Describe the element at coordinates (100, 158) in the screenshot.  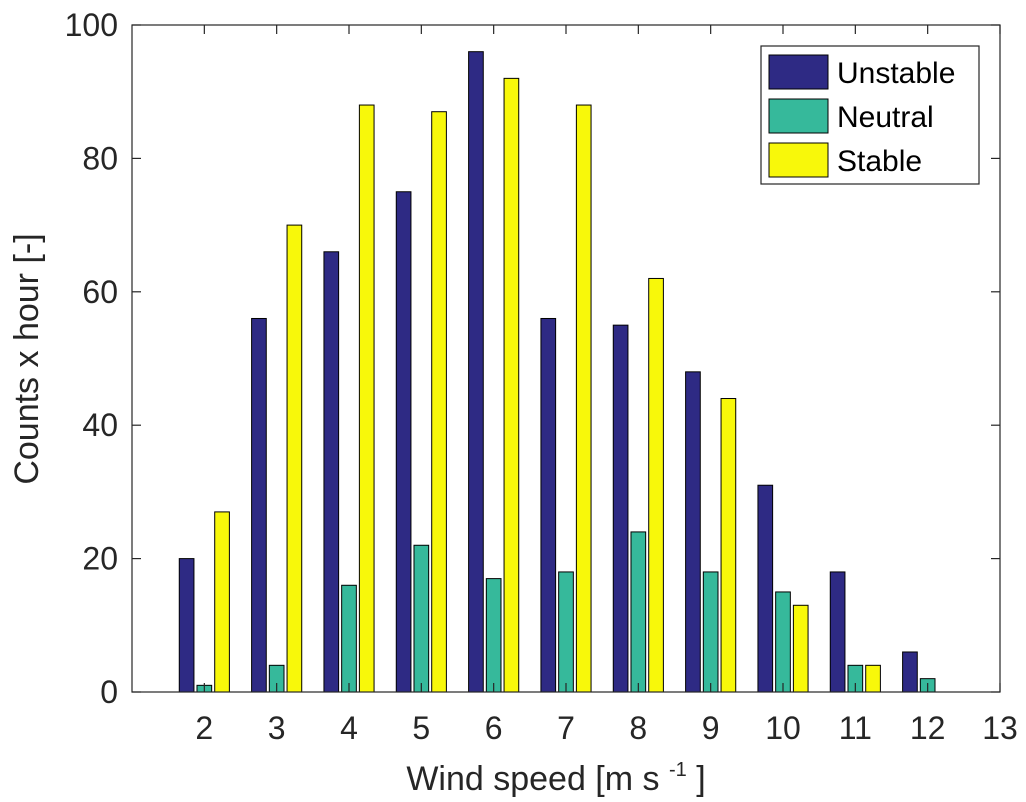
I see `y-tick-label-80: 80` at that location.